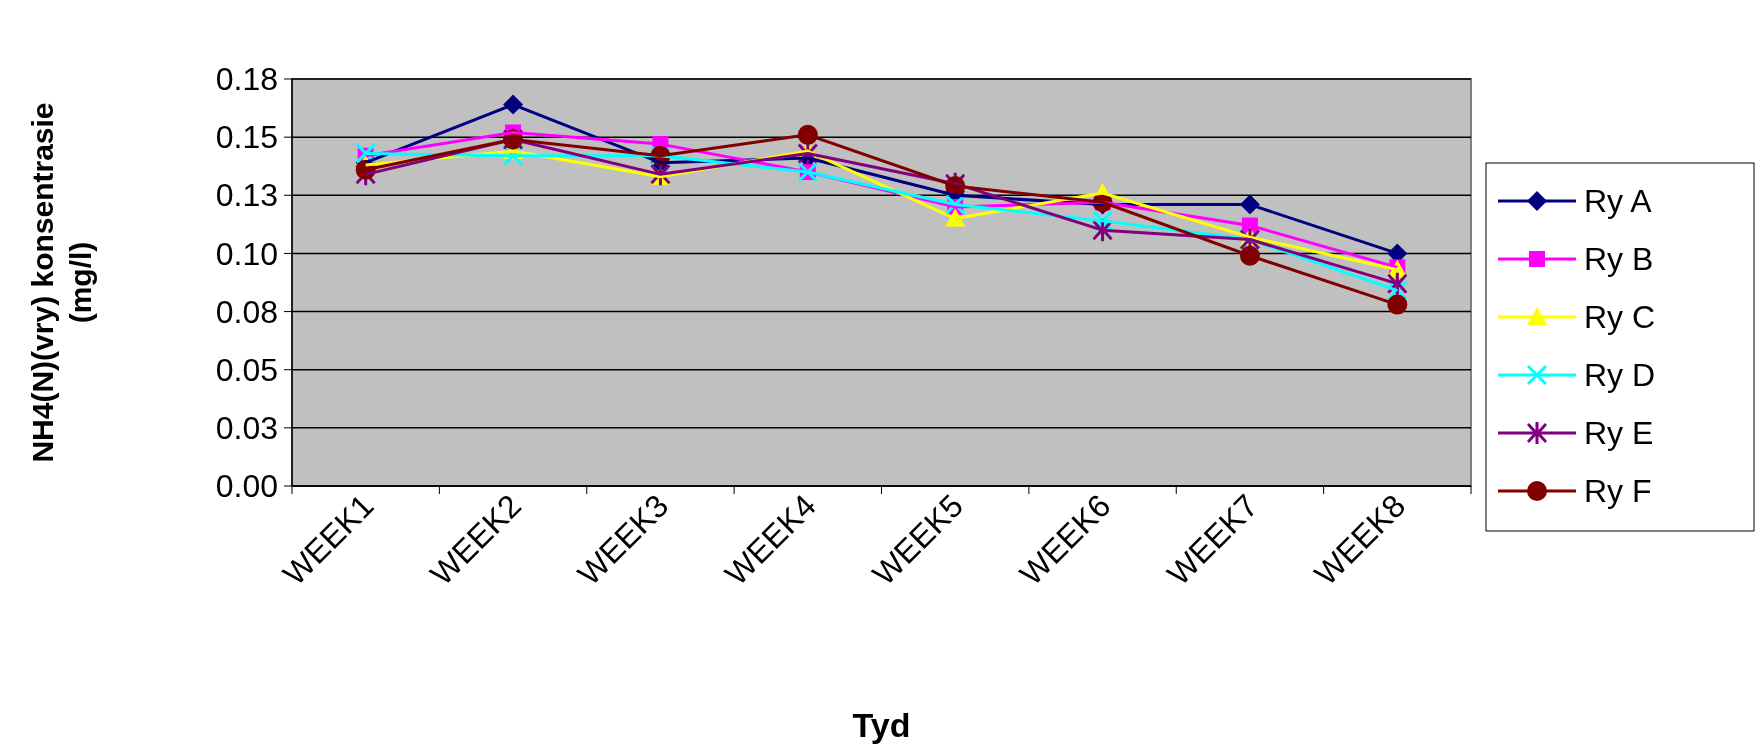 This screenshot has height=755, width=1764. Describe the element at coordinates (246, 195) in the screenshot. I see `y-tick-label: 0.13` at that location.